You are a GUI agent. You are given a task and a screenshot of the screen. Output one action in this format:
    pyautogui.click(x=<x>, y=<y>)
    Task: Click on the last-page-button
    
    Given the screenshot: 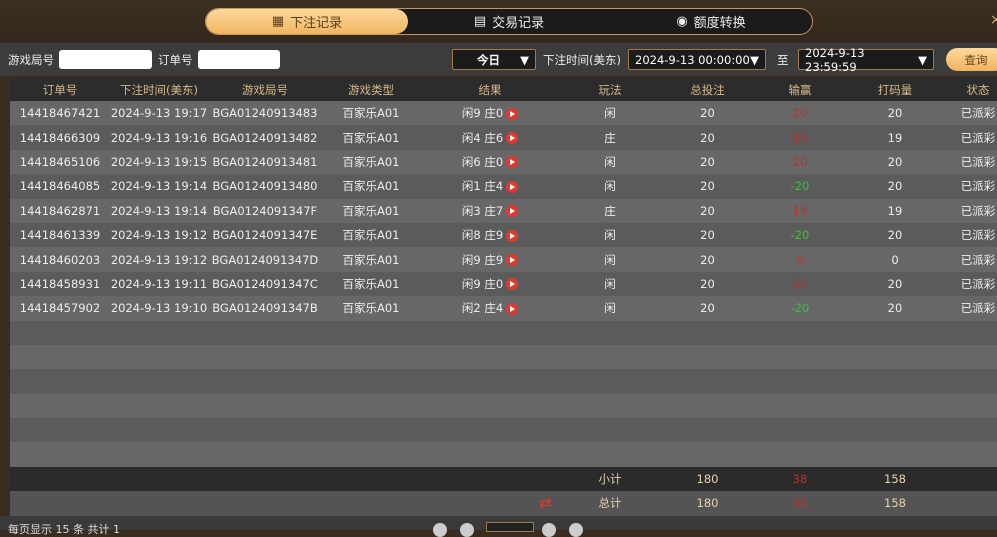 What is the action you would take?
    pyautogui.click(x=576, y=530)
    